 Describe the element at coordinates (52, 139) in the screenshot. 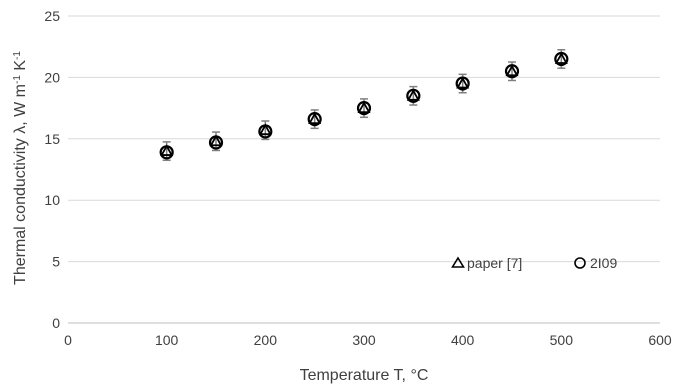

I see `y-tick-label-15: 15` at that location.